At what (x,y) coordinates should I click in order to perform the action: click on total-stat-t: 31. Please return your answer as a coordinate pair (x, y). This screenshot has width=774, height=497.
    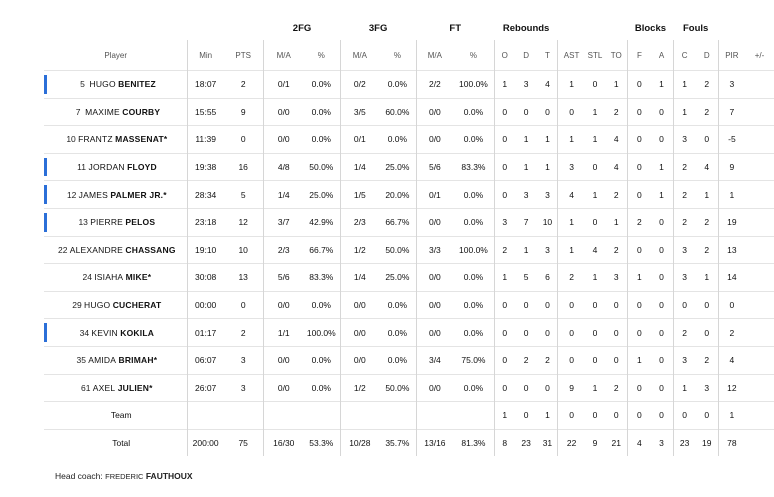
    Looking at the image, I should click on (547, 442).